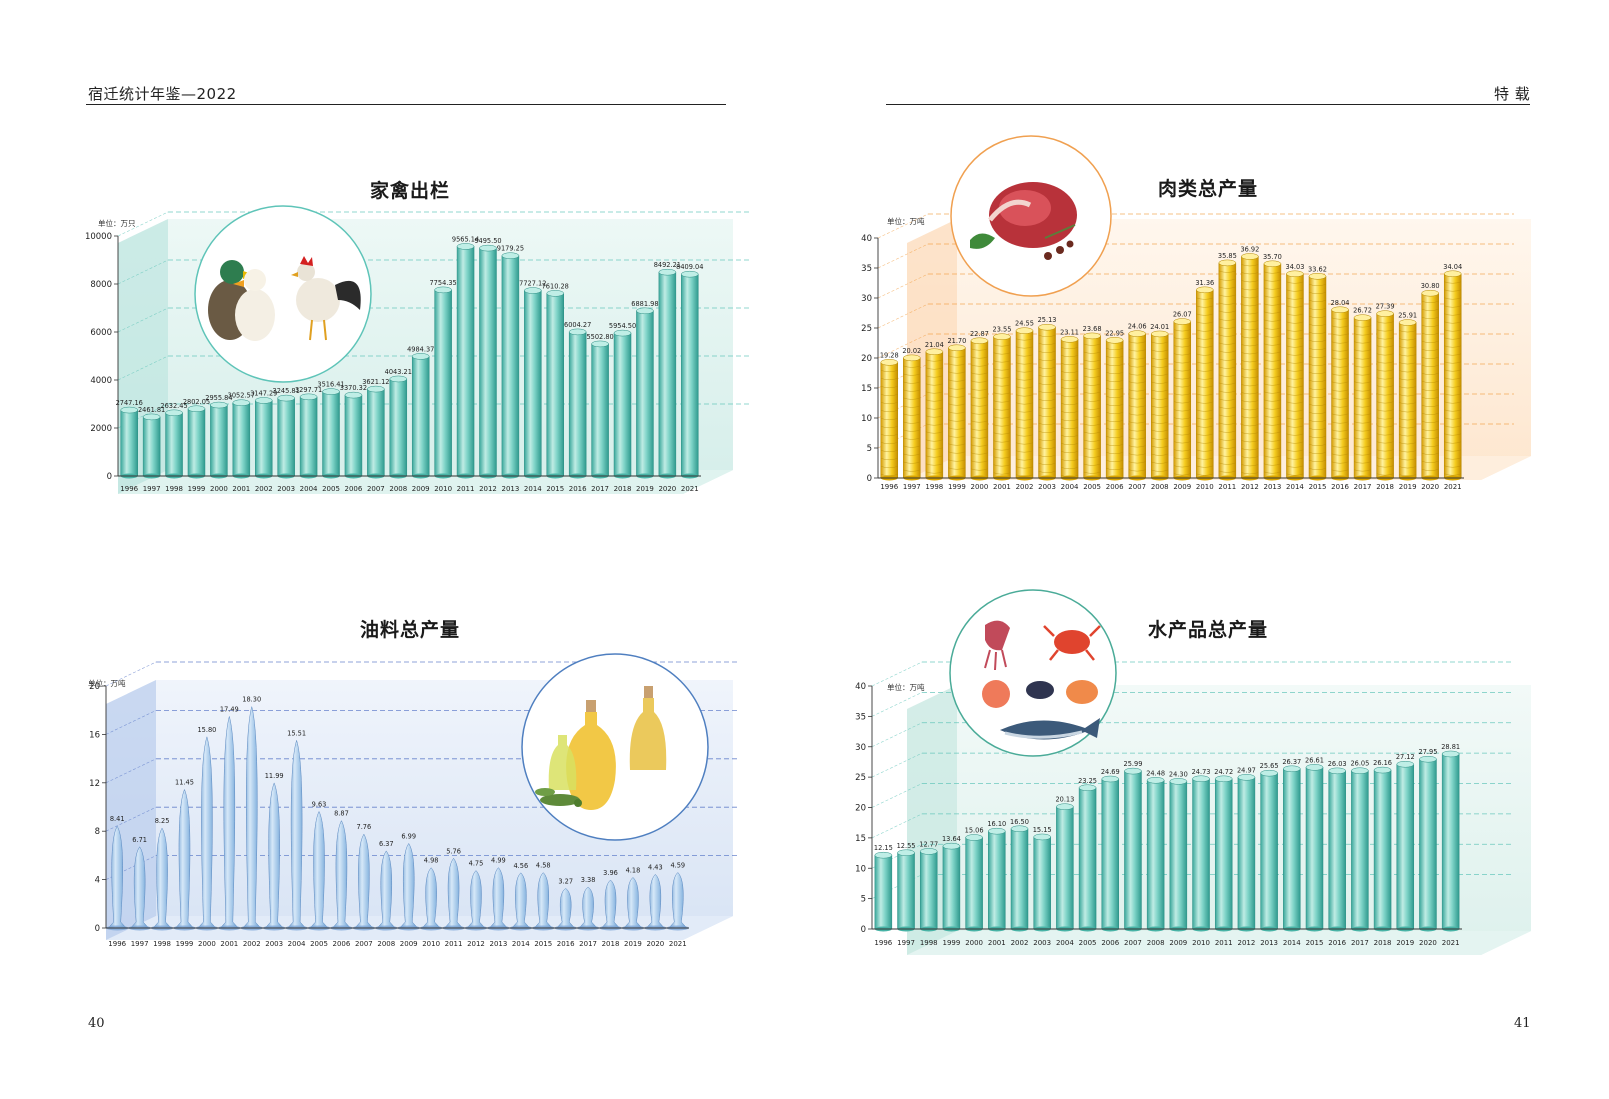 The height and width of the screenshot is (1099, 1609). What do you see at coordinates (906, 687) in the screenshot?
I see `unit-label-aquatic: 单位：万吨` at bounding box center [906, 687].